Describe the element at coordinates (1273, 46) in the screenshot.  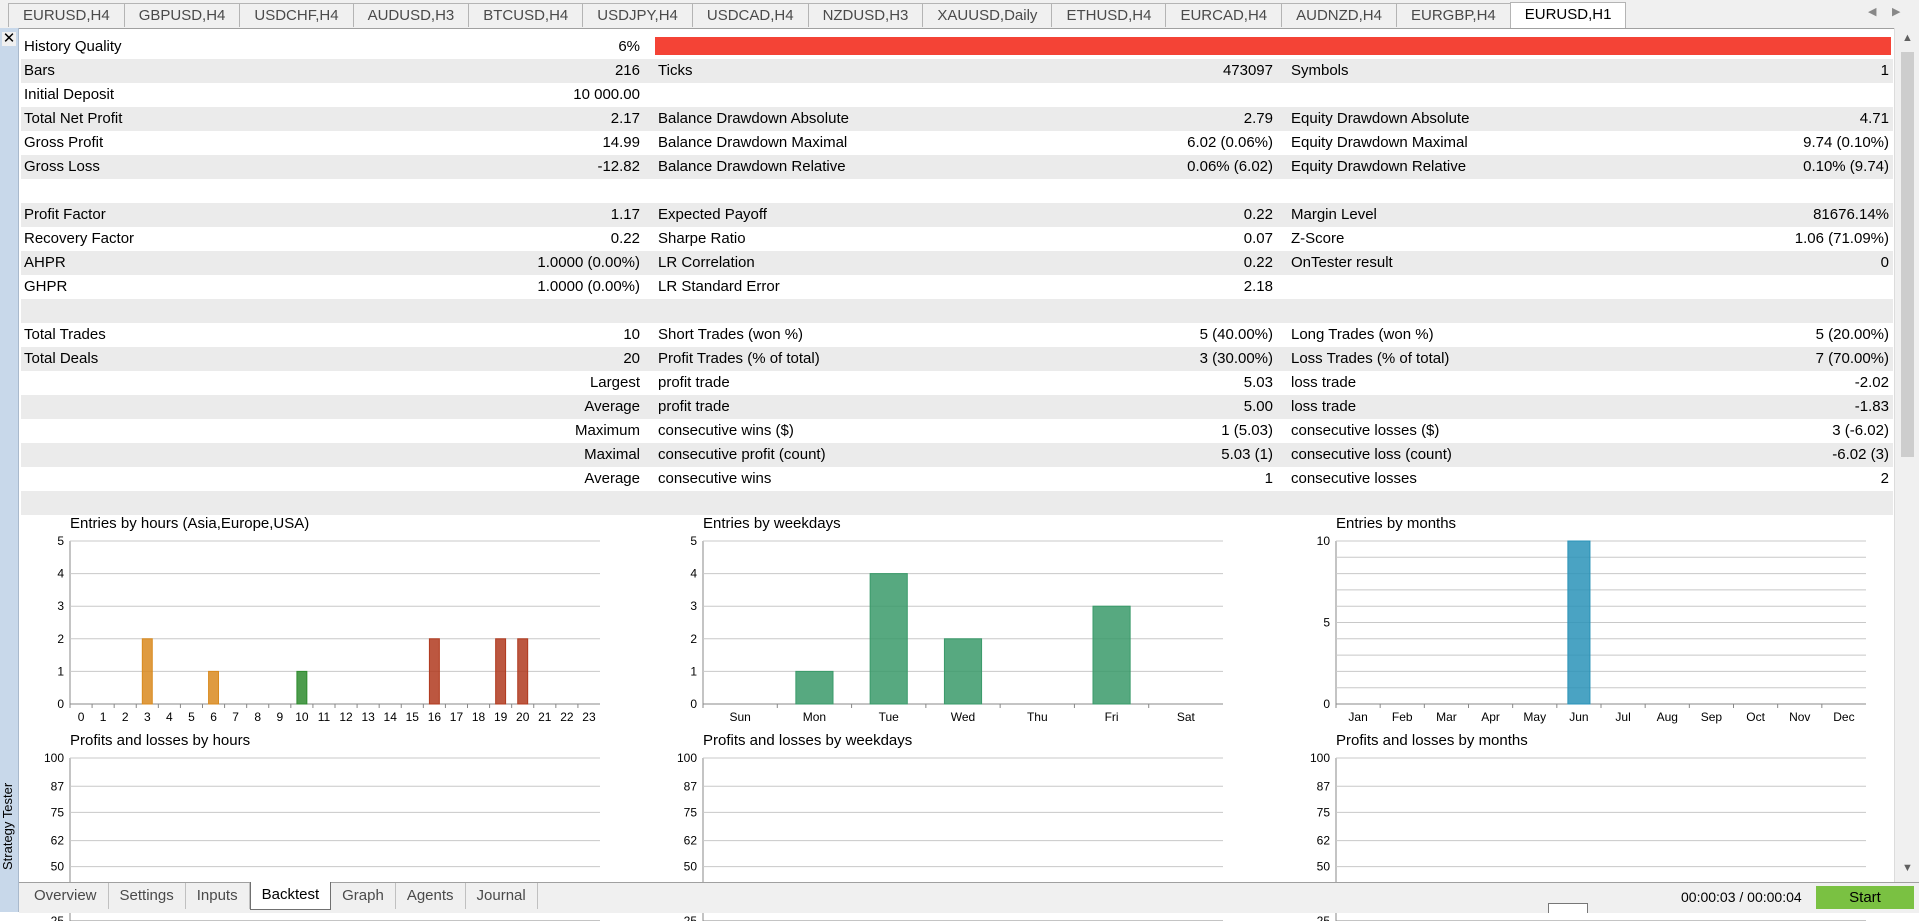
I see `history-quality-bar` at that location.